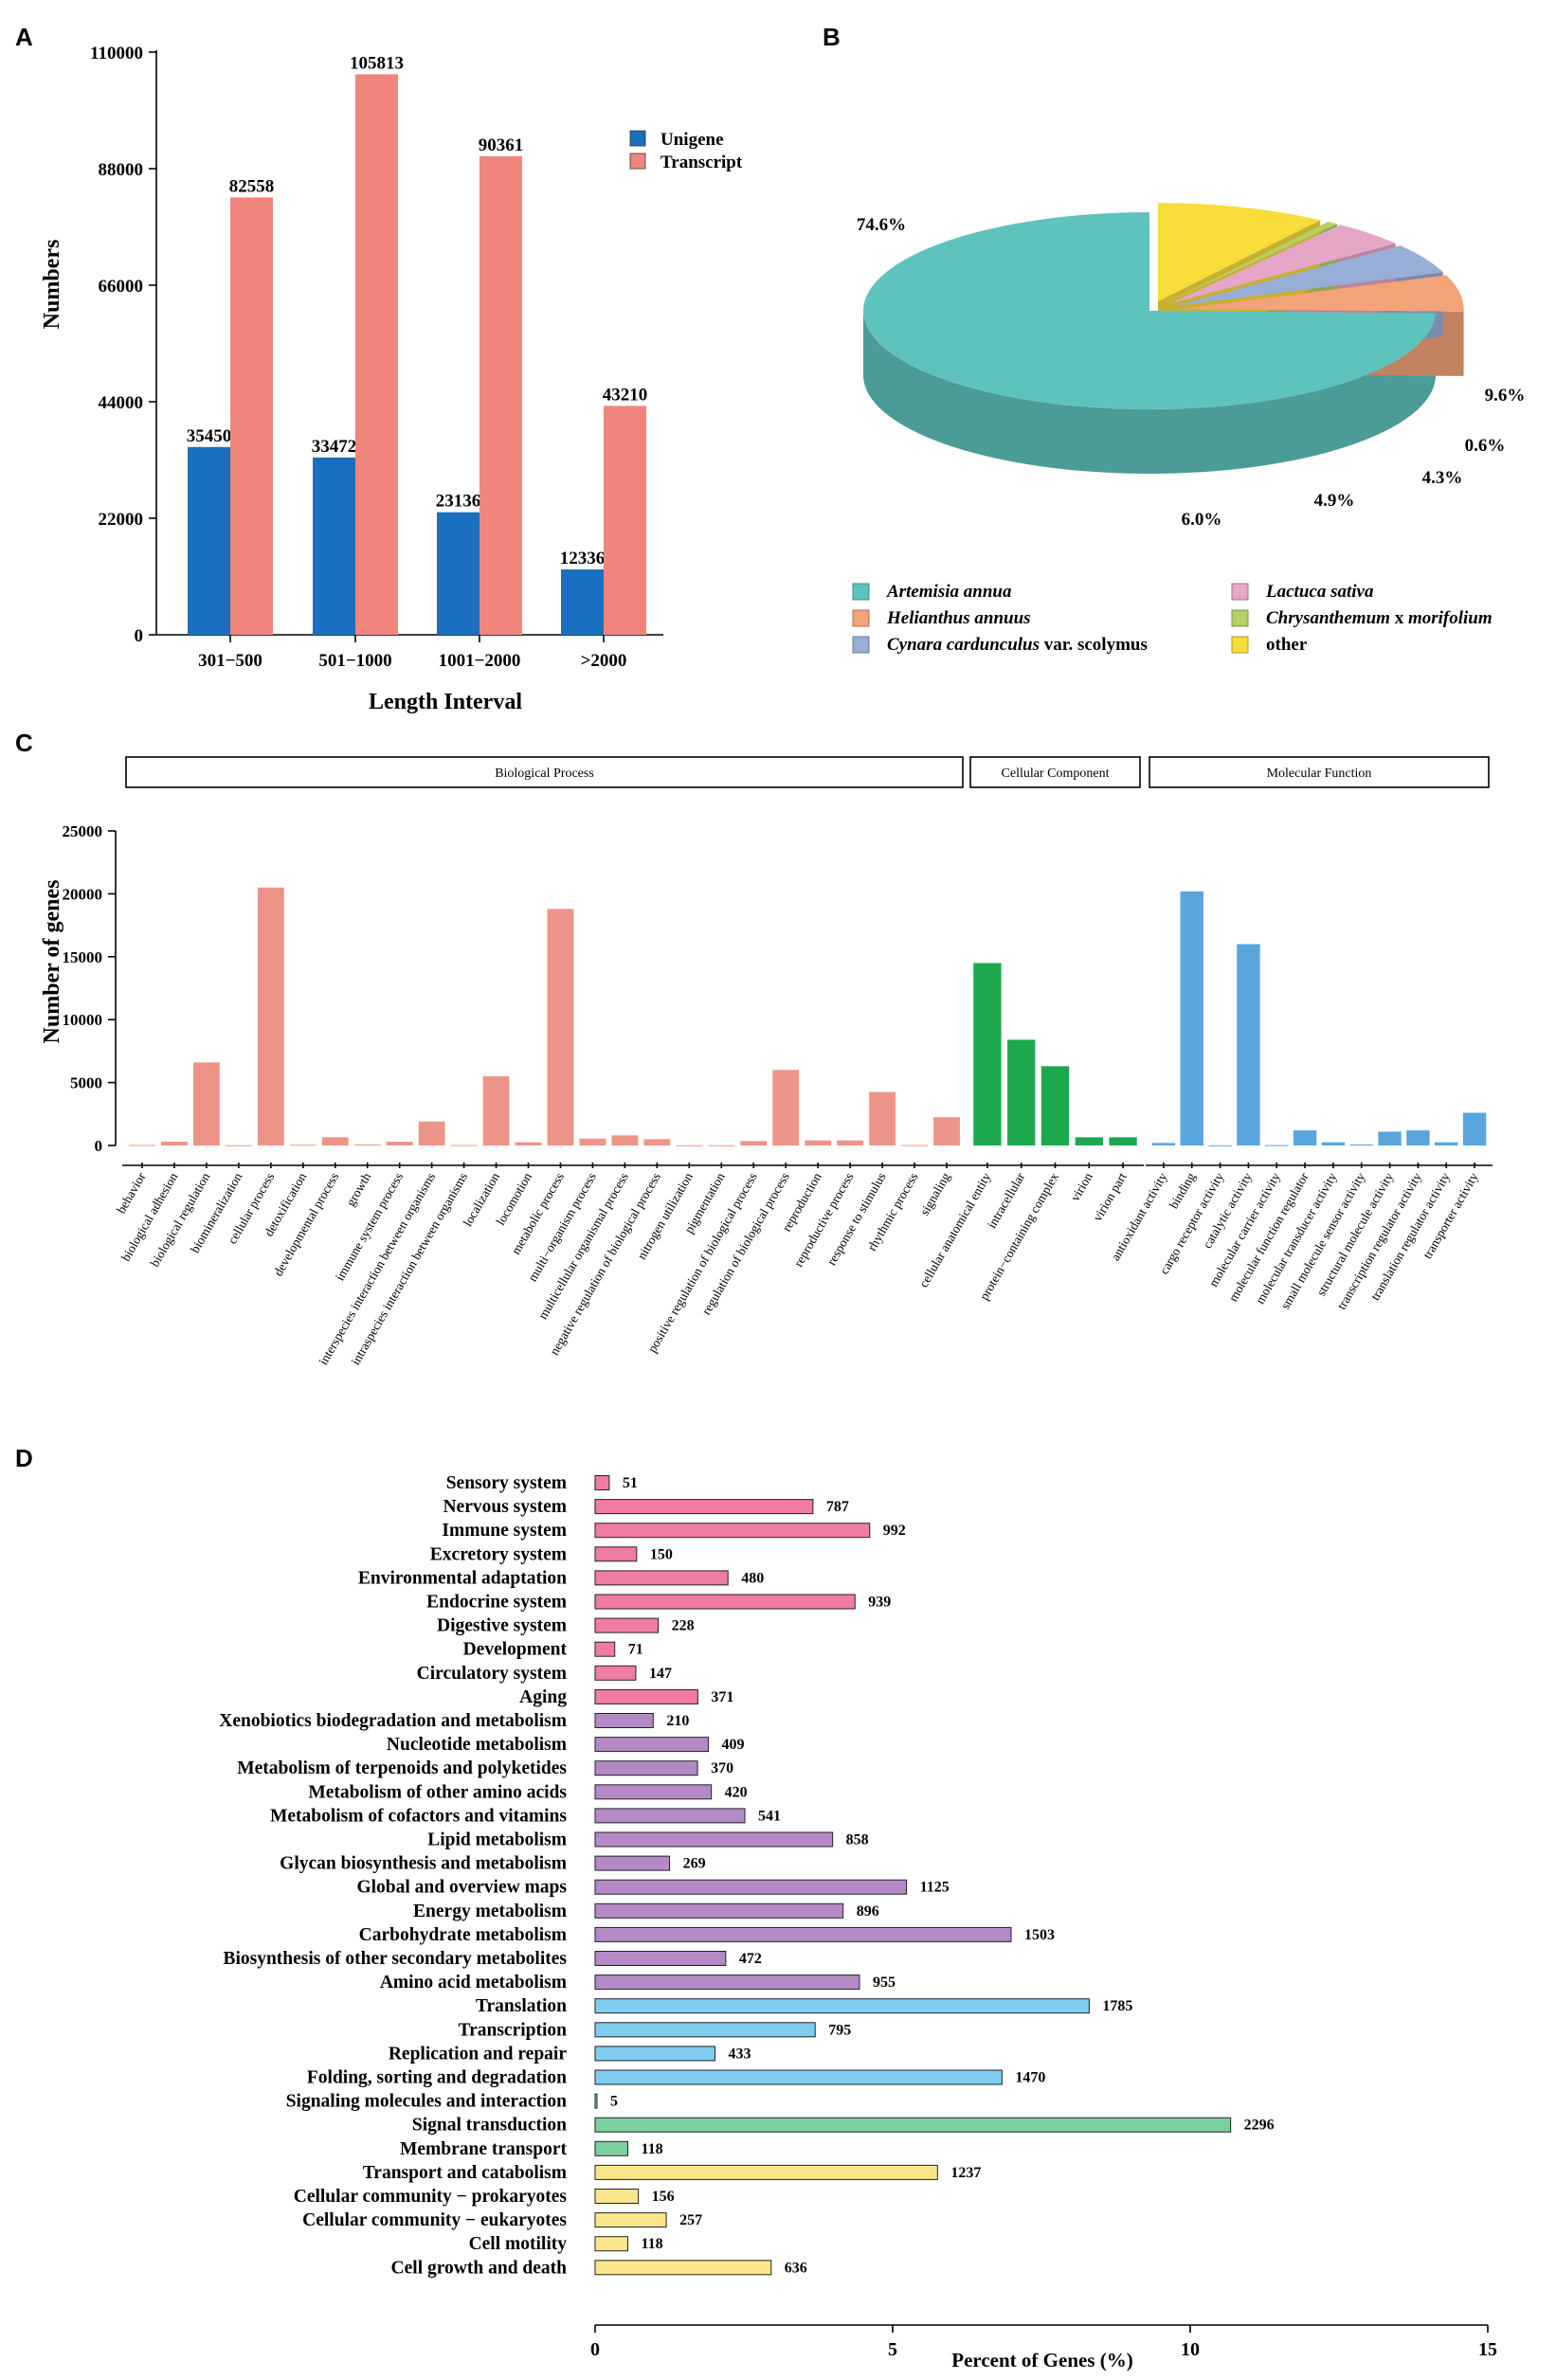 This screenshot has width=1556, height=2380. Describe the element at coordinates (1334, 501) in the screenshot. I see `pie-pct-label-b: 4.9%` at that location.